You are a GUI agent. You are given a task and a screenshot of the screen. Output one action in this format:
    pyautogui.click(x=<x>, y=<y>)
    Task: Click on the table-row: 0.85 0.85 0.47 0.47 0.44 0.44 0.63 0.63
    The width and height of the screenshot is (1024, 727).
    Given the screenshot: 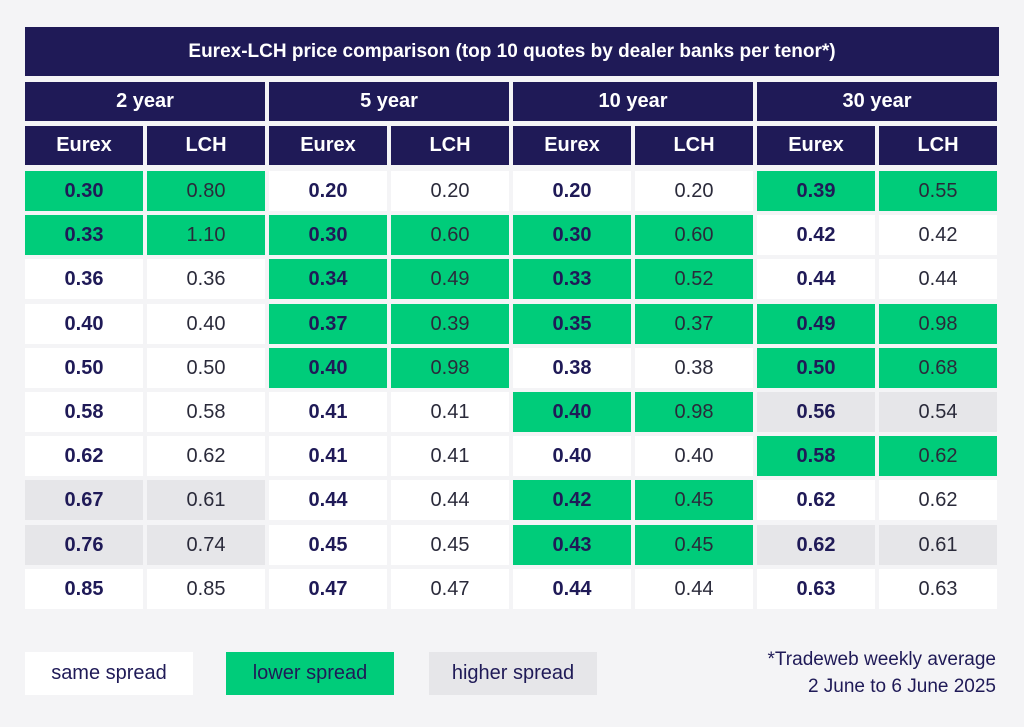 What is the action you would take?
    pyautogui.click(x=512, y=589)
    